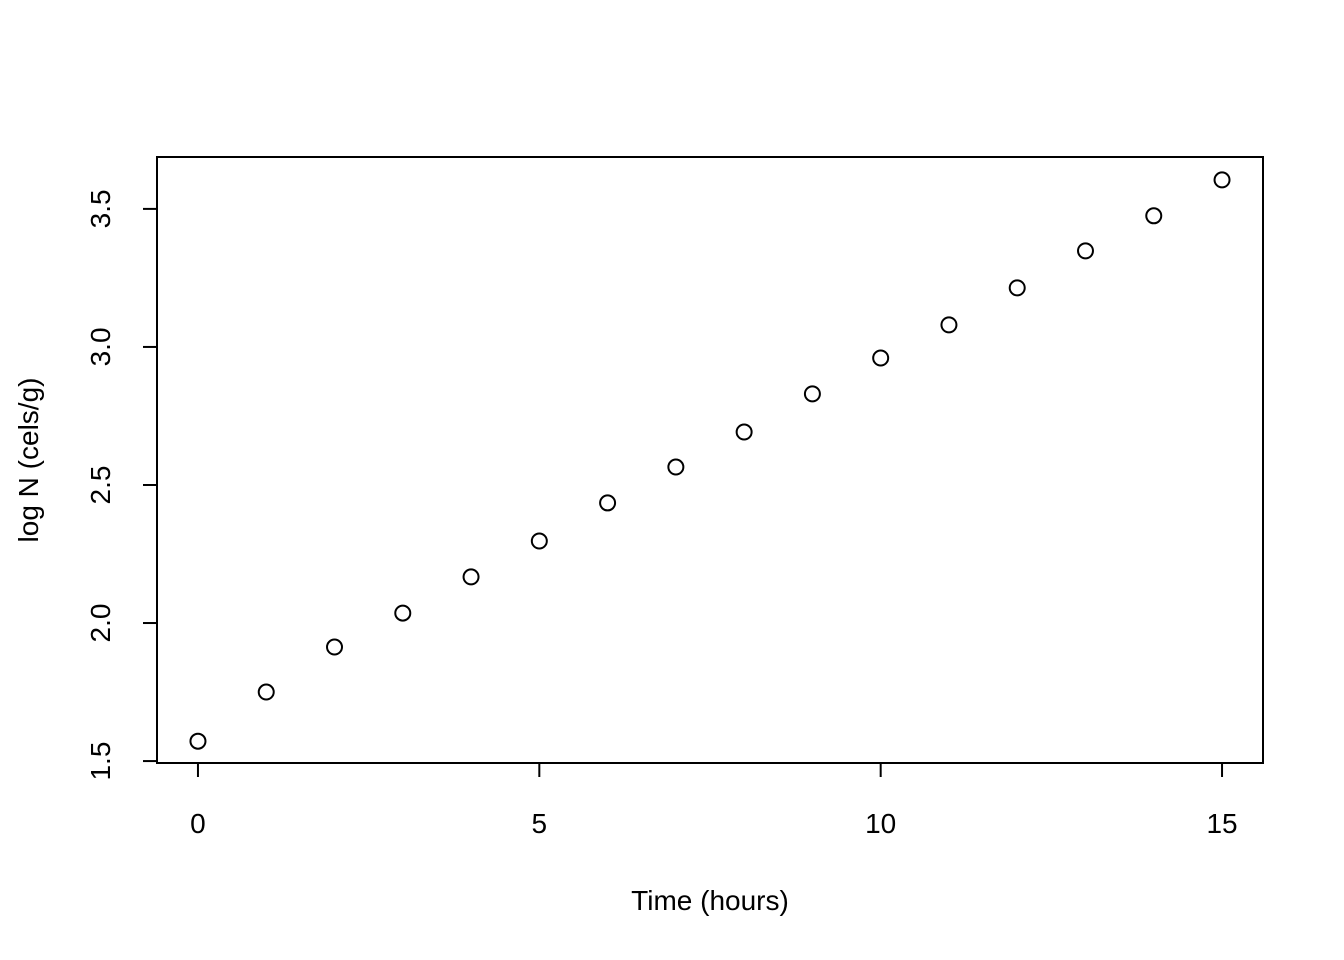  What do you see at coordinates (28, 460) in the screenshot?
I see `y-axis-label: log N (cels/g)` at bounding box center [28, 460].